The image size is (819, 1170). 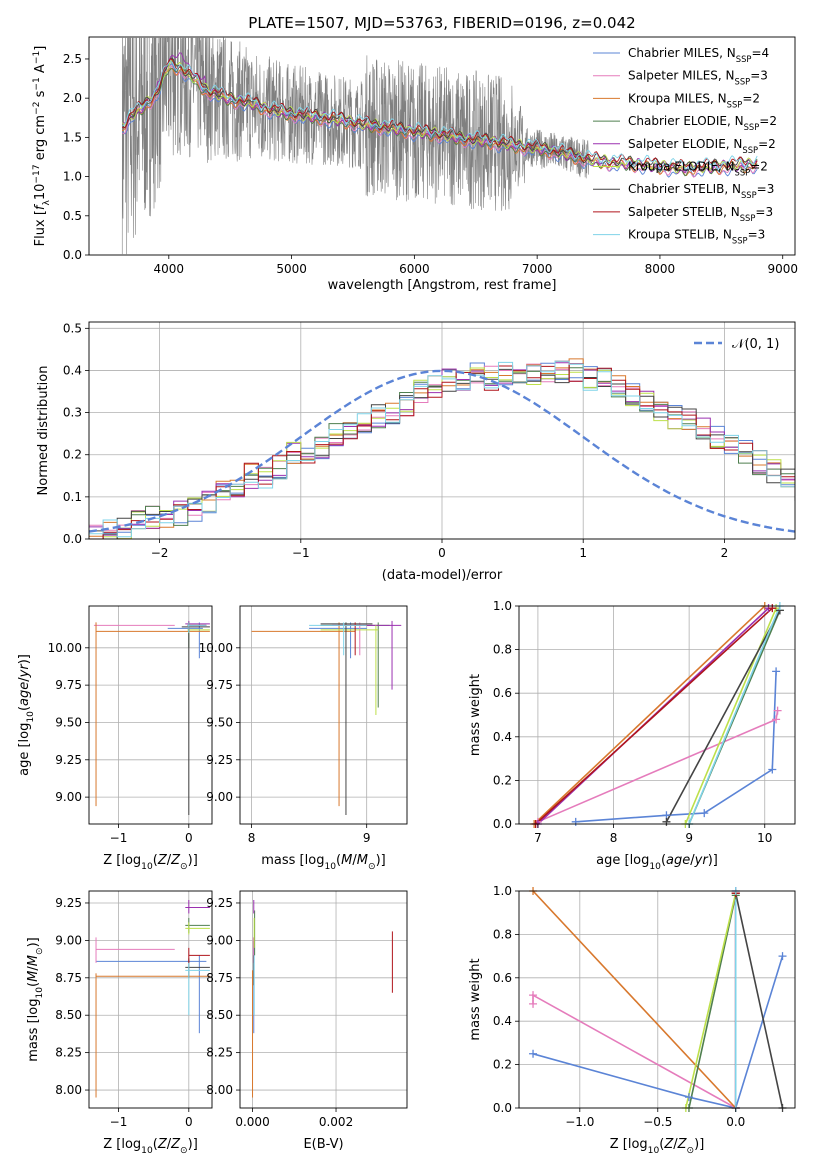 What do you see at coordinates (579, 1122) in the screenshot?
I see `x-tick-label: −1.0` at bounding box center [579, 1122].